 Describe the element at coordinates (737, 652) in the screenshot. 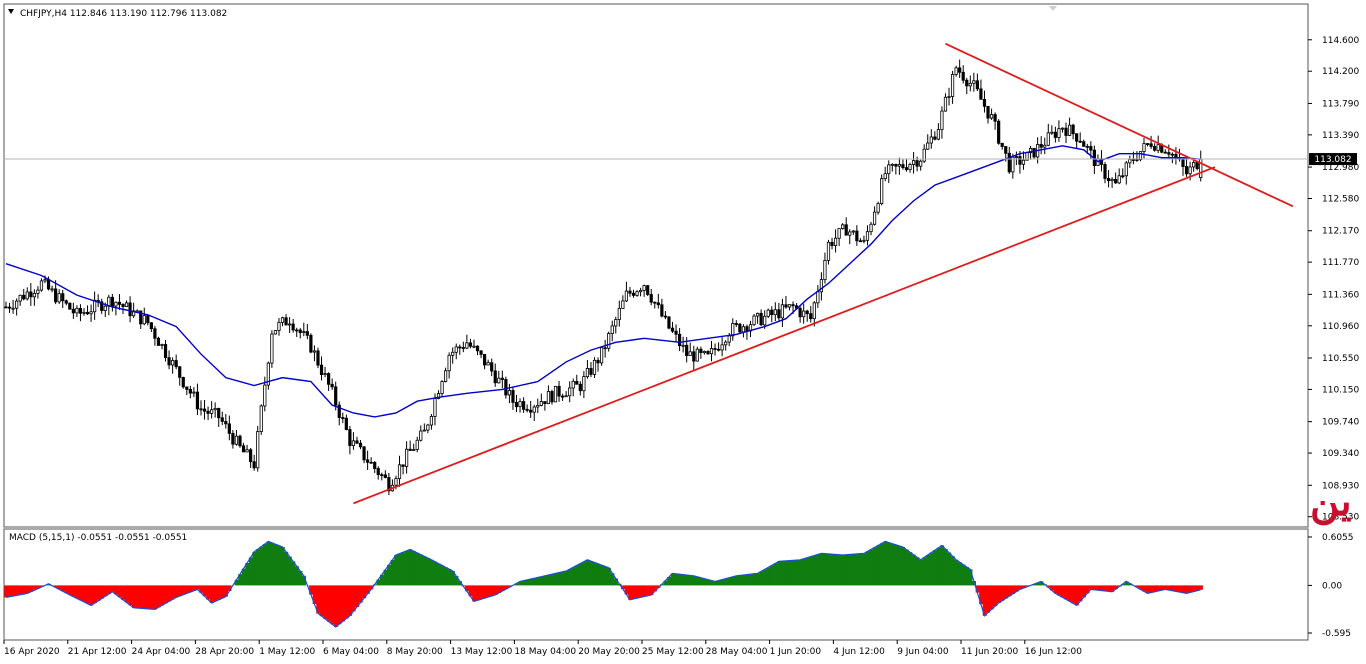

I see `time-tick-label: 28 May 04:00` at that location.